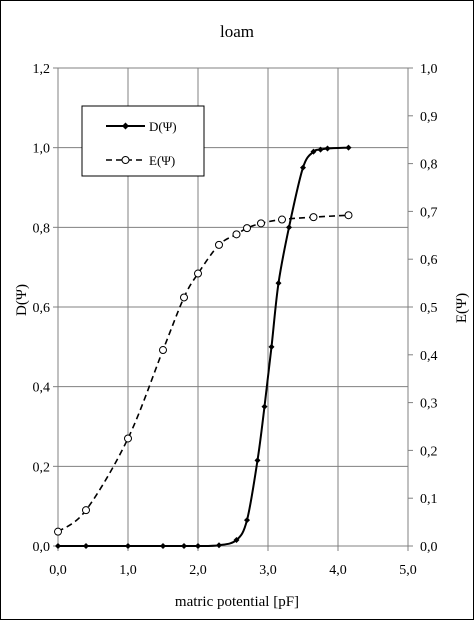 The image size is (474, 620). I want to click on chart-title: loam, so click(237, 31).